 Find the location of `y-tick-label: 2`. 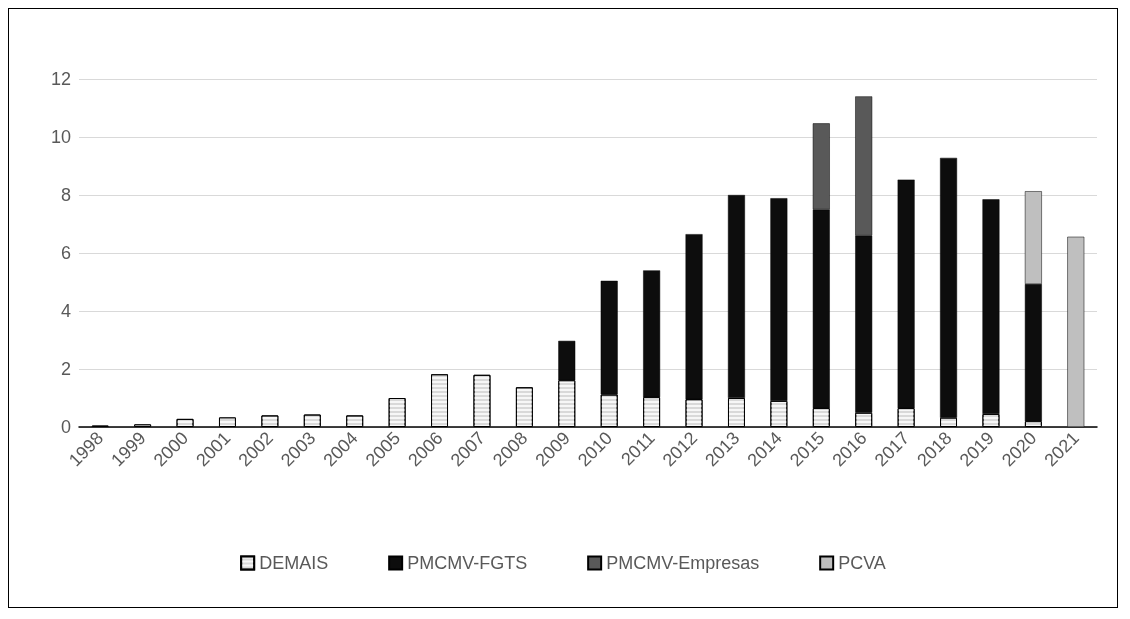

y-tick-label: 2 is located at coordinates (65, 369).